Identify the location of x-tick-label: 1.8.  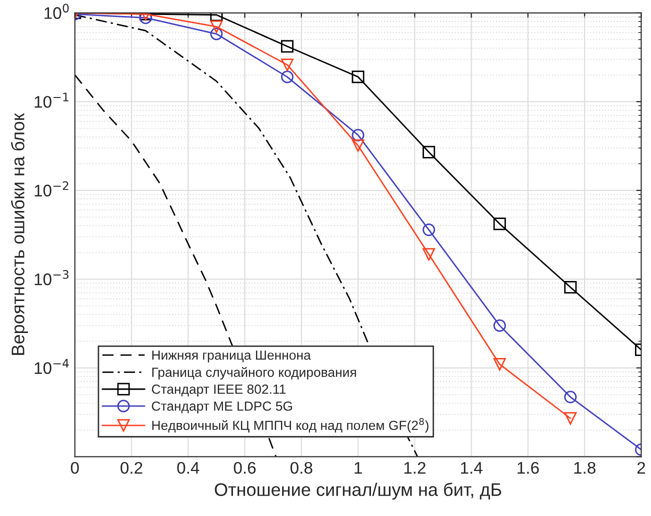
(585, 468).